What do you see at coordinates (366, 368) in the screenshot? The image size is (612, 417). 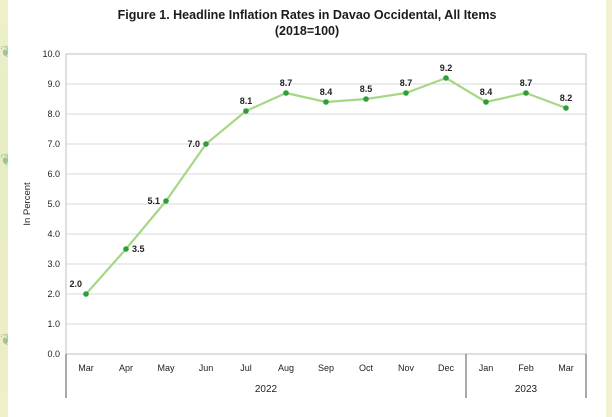 I see `x-tick-label: Oct` at bounding box center [366, 368].